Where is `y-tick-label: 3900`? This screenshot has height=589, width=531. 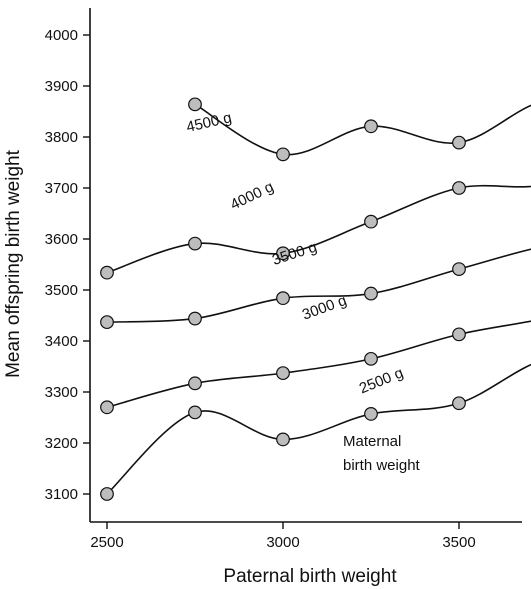 y-tick-label: 3900 is located at coordinates (61, 86).